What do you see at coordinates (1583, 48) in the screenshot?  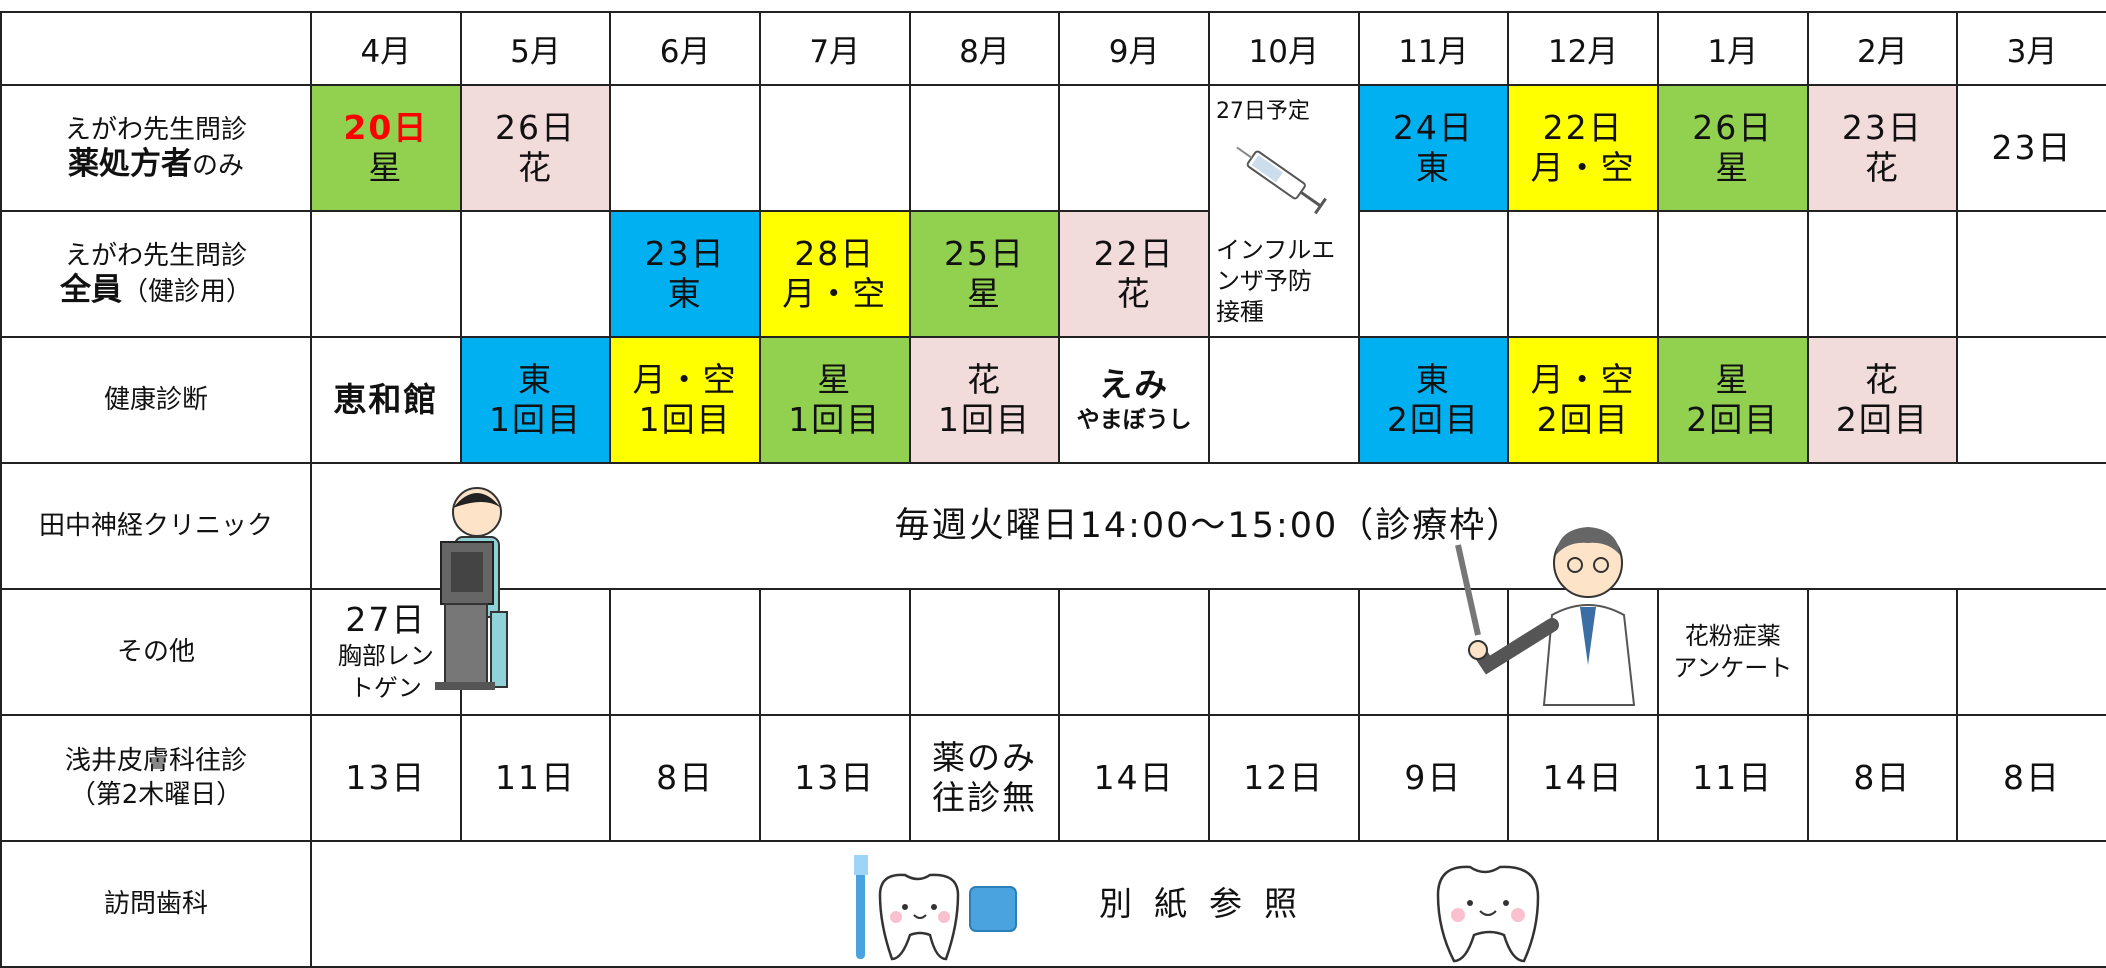 I see `month-header: 12月` at bounding box center [1583, 48].